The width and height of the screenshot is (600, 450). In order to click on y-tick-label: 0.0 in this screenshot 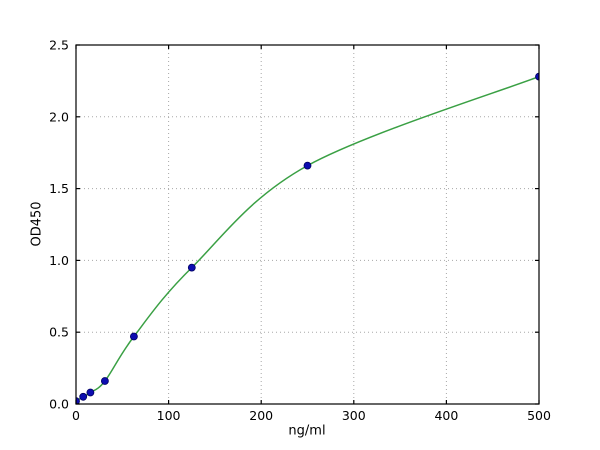, I will do `click(59, 404)`.